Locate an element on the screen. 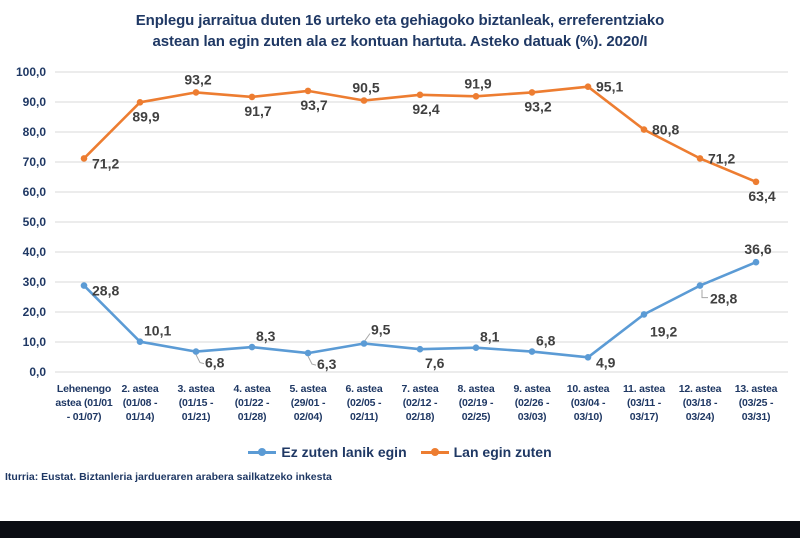  legend-item-ez-zuten-lanik-egin: Ez zuten lanik egin is located at coordinates (327, 452).